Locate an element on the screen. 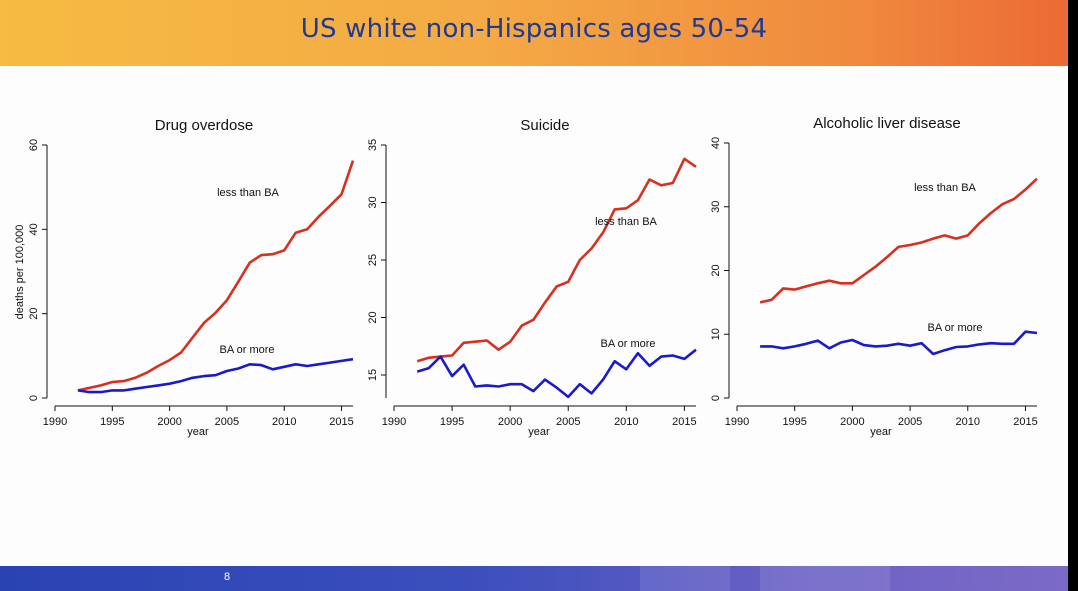  slide-title: US white non-Hispanics ages 50-54 is located at coordinates (534, 29).